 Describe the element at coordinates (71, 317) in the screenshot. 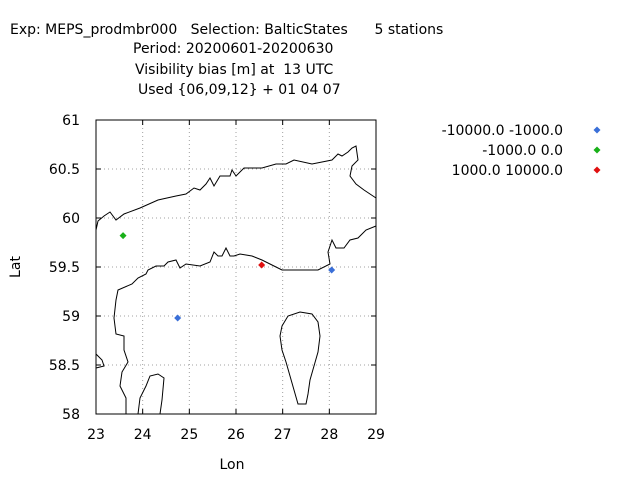

I see `y-tick-label: 59` at that location.